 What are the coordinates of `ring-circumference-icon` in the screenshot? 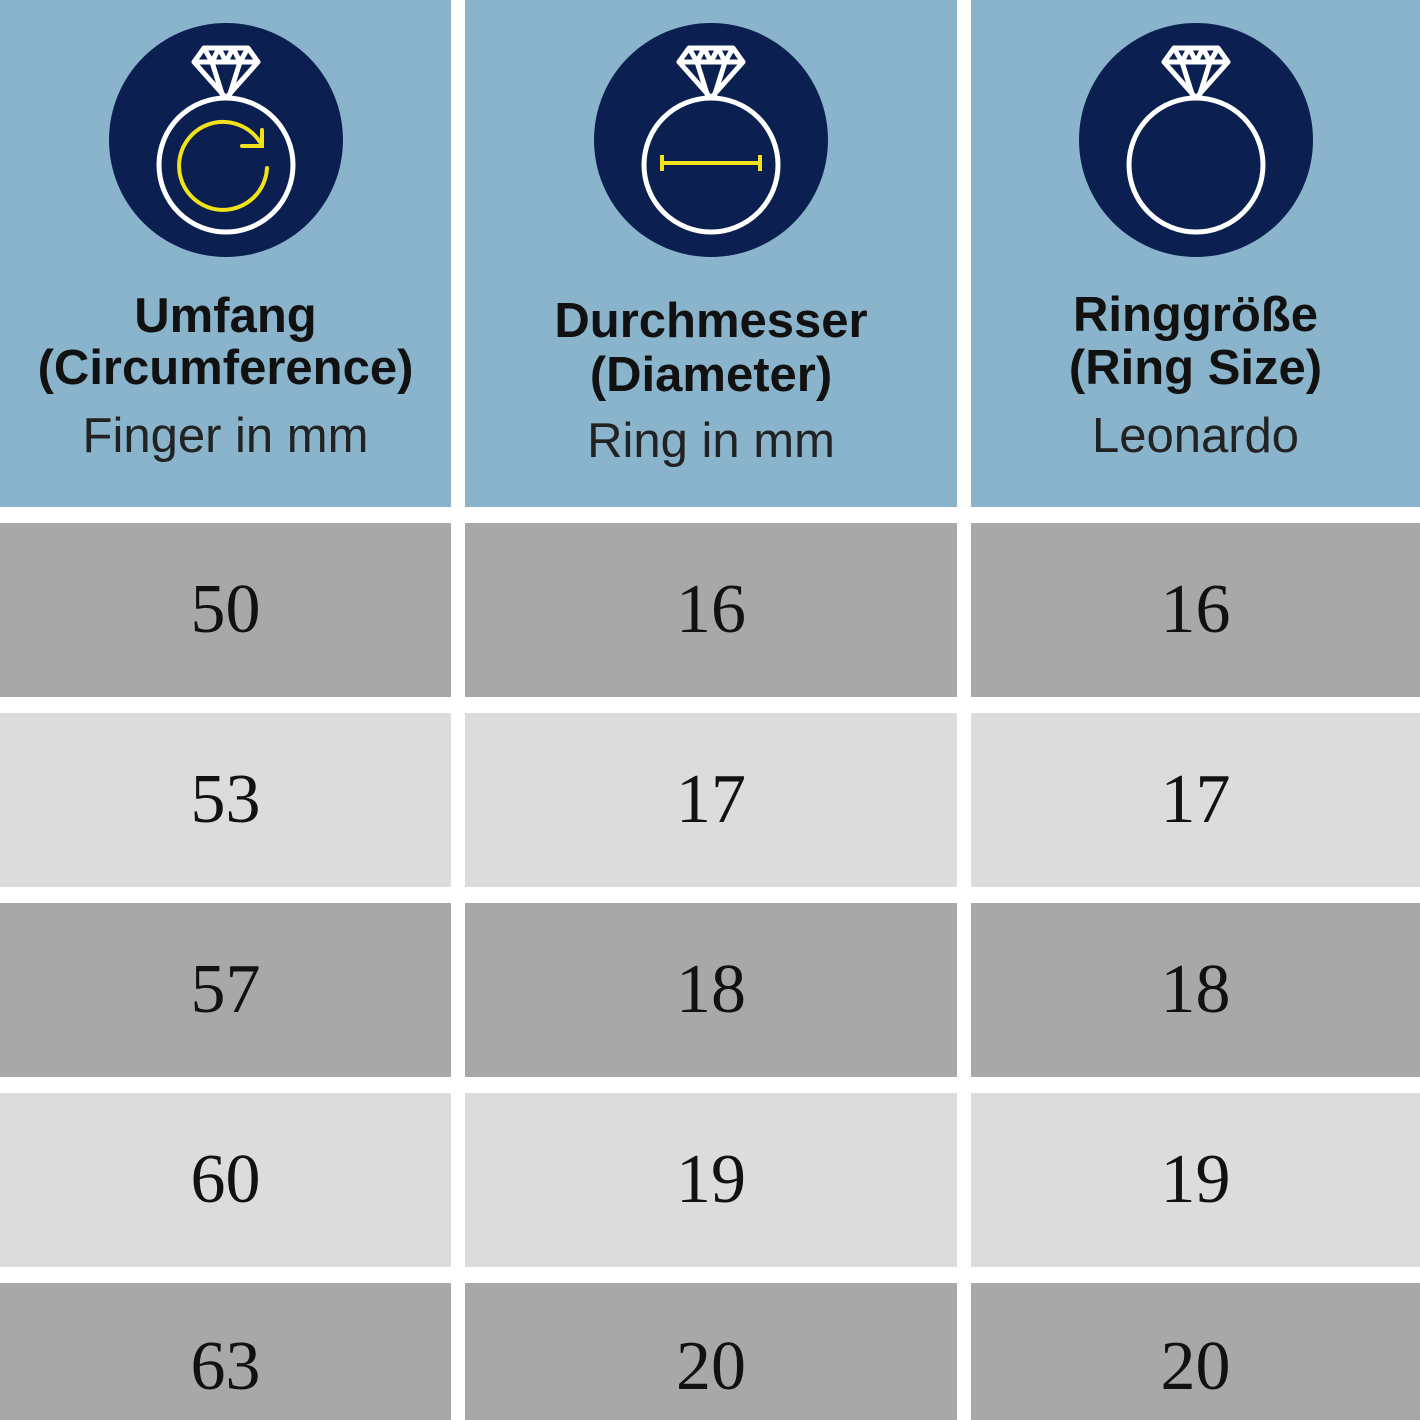 It's located at (226, 140).